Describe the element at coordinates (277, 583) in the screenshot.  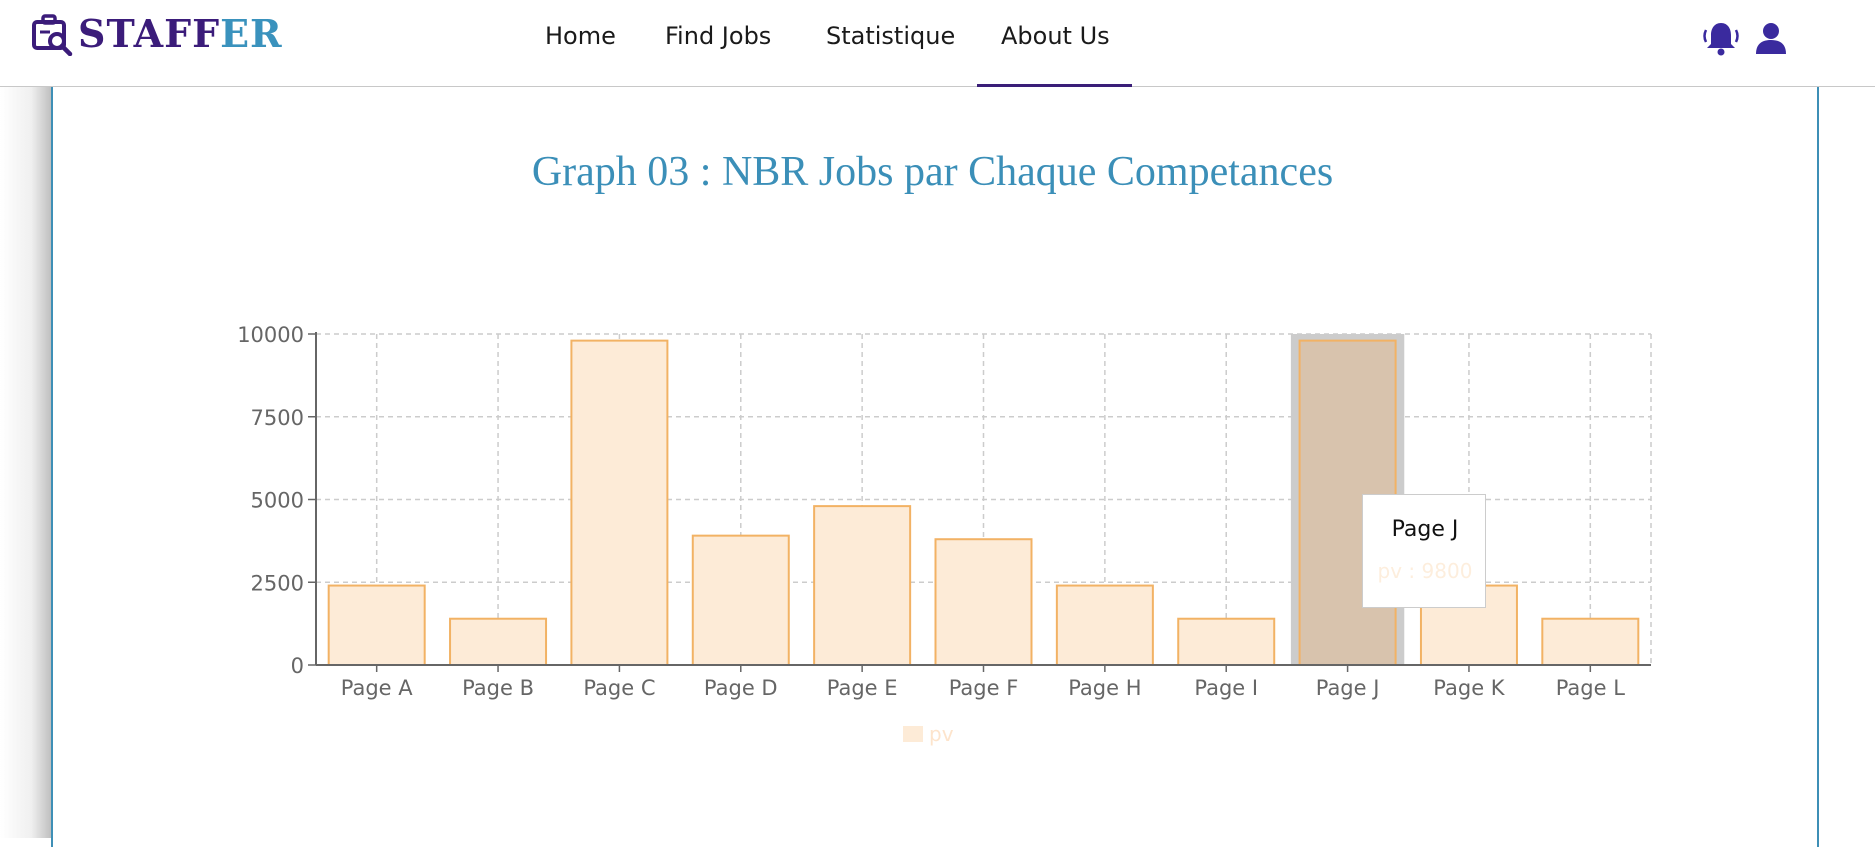
I see `y-tick-label: 2500` at that location.